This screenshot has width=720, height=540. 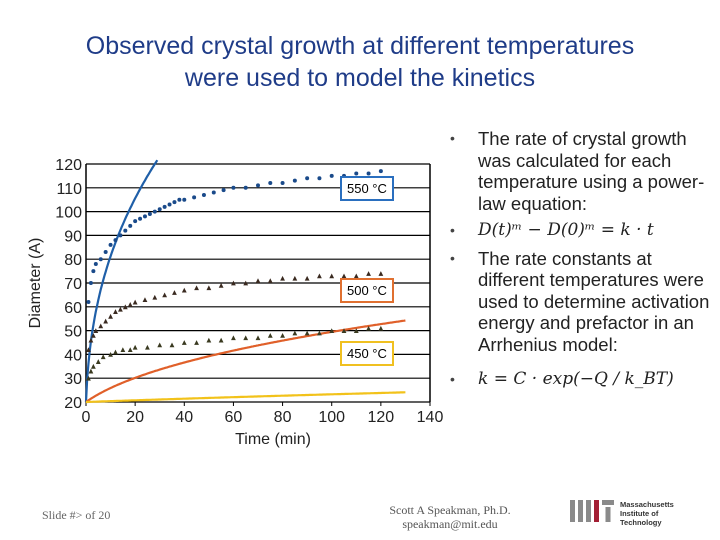 I want to click on y-tick-label-70: 70, so click(x=73, y=284).